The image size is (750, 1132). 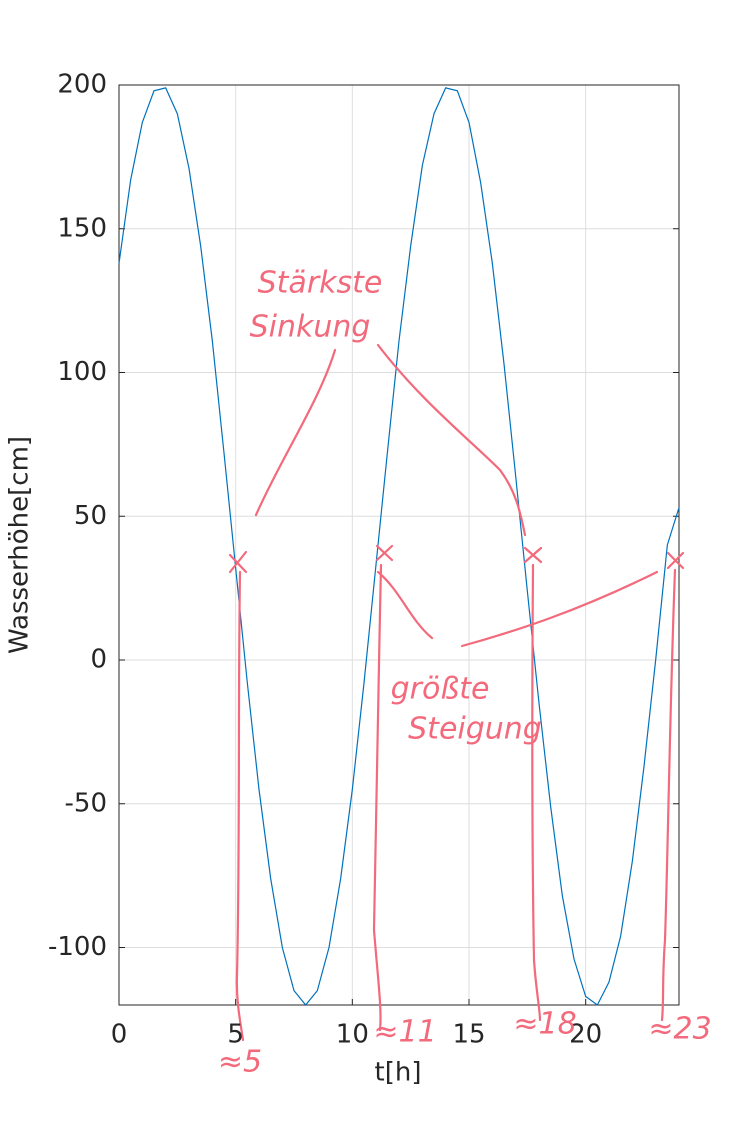 I want to click on y-tick-label: 100, so click(x=82, y=372).